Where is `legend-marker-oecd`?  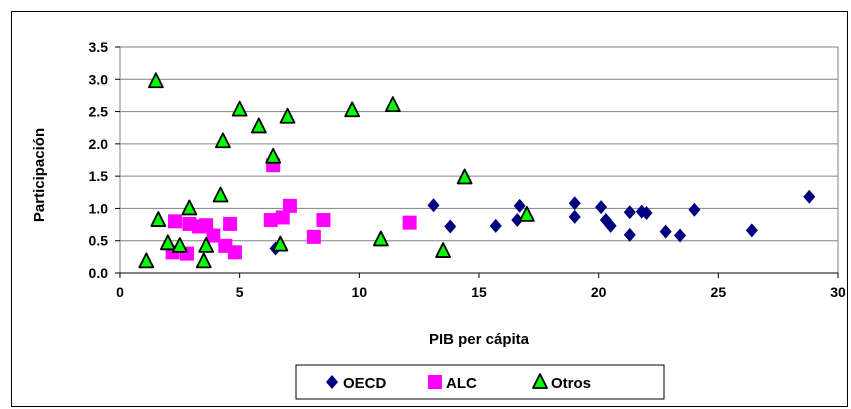
legend-marker-oecd is located at coordinates (332, 382).